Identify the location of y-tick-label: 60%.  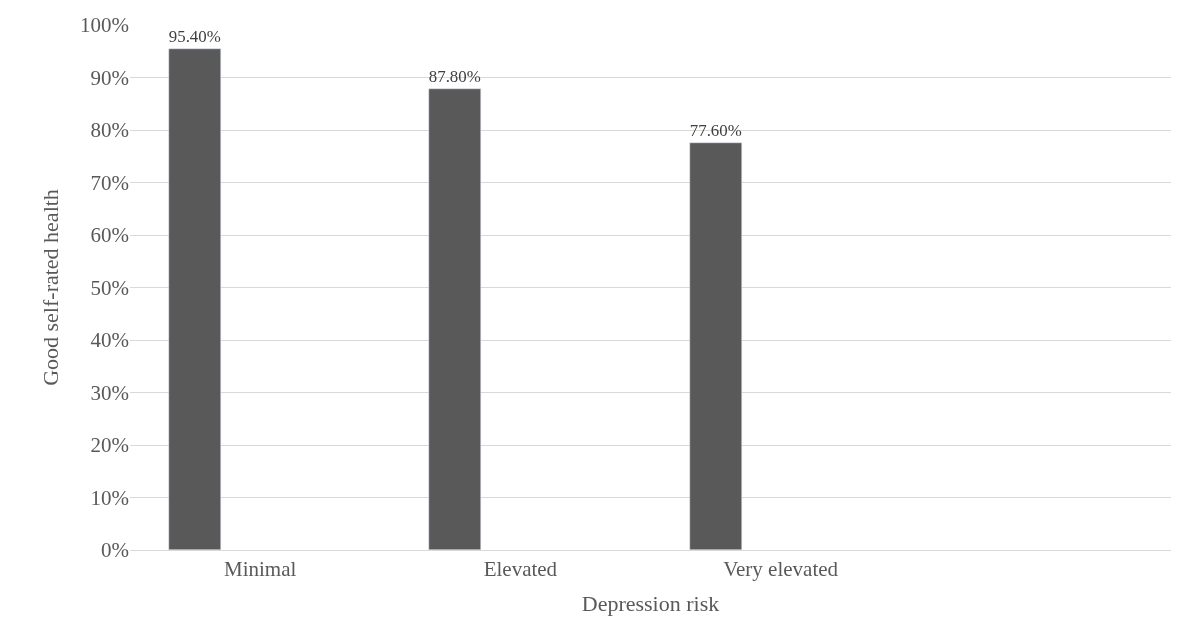
(109, 235).